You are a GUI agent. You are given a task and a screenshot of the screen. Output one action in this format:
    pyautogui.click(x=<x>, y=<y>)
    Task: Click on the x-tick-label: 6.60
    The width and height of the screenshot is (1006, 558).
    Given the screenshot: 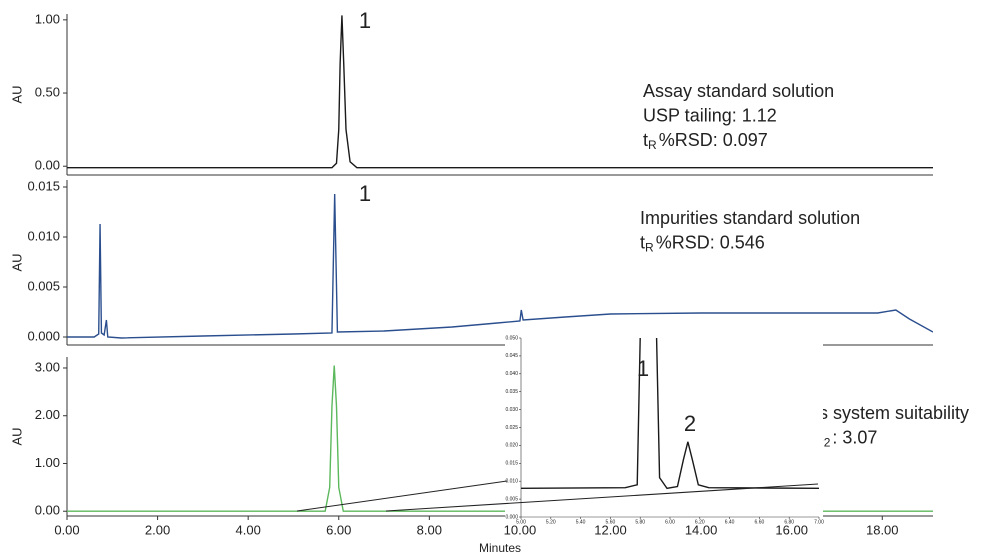 What is the action you would take?
    pyautogui.click(x=760, y=522)
    